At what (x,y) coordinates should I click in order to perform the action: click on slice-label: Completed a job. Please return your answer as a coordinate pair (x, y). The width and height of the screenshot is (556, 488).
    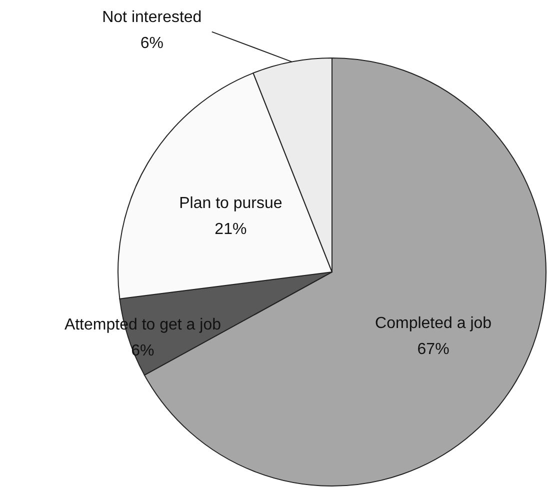
    Looking at the image, I should click on (433, 323).